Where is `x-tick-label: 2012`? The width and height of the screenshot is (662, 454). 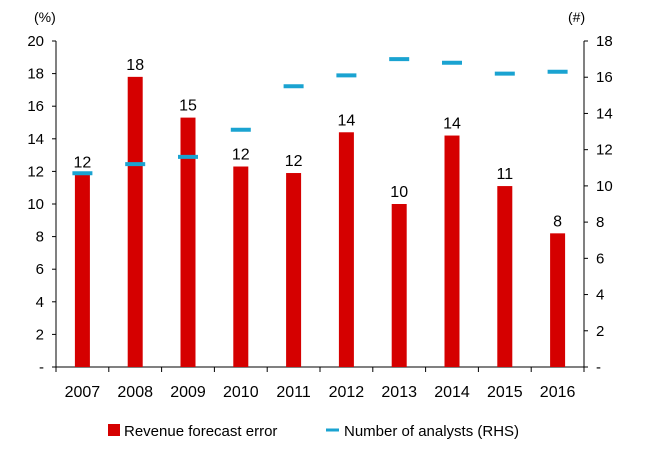 x-tick-label: 2012 is located at coordinates (347, 392).